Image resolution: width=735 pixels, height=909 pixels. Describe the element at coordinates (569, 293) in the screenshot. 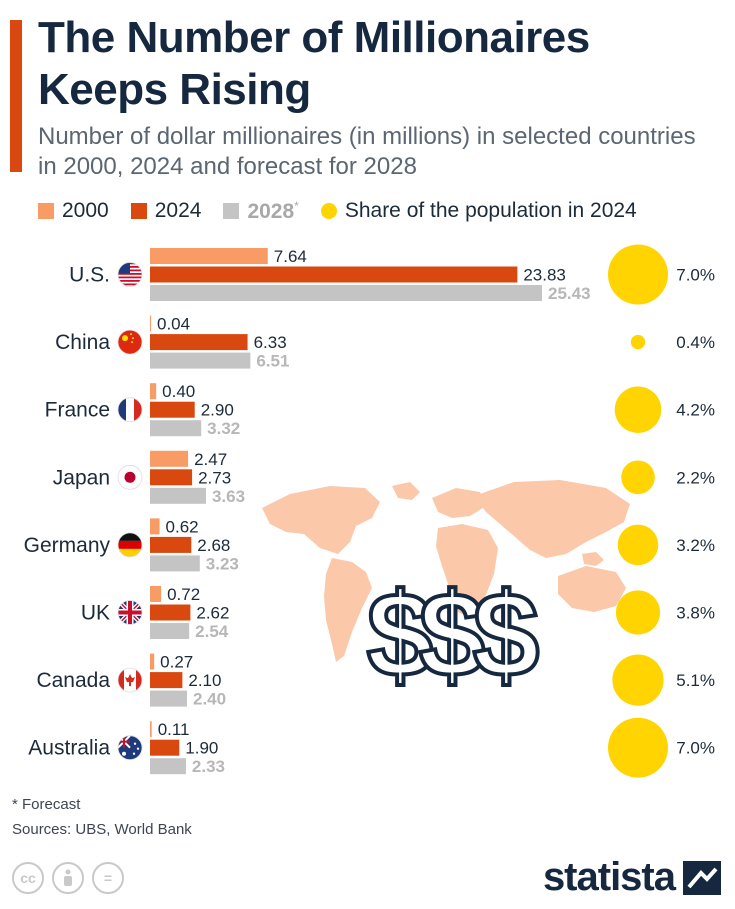

I see `value-label-2028-u-s: 25.43` at that location.